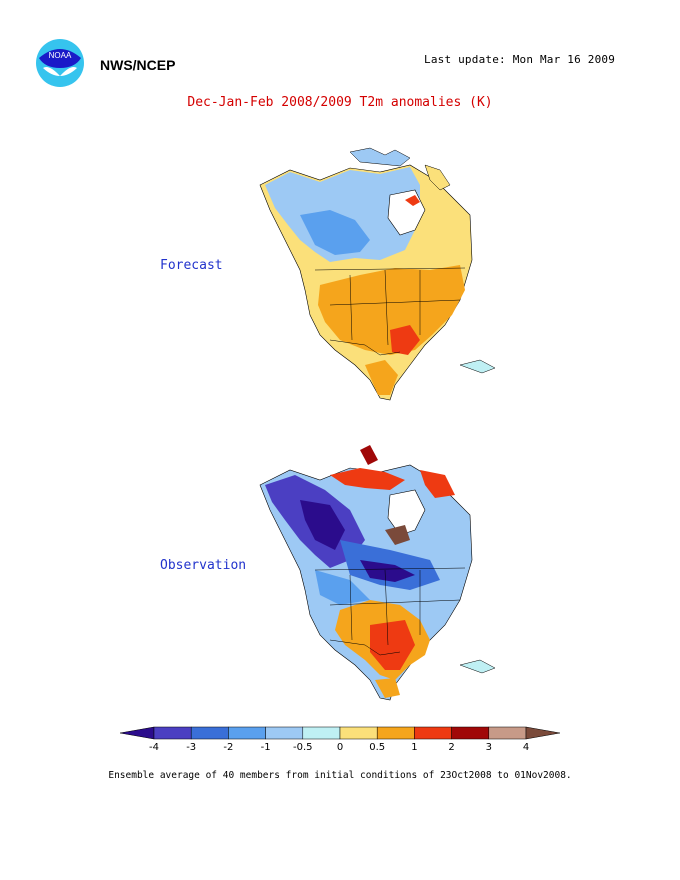  What do you see at coordinates (203, 565) in the screenshot?
I see `panel-label-observation: Observation` at bounding box center [203, 565].